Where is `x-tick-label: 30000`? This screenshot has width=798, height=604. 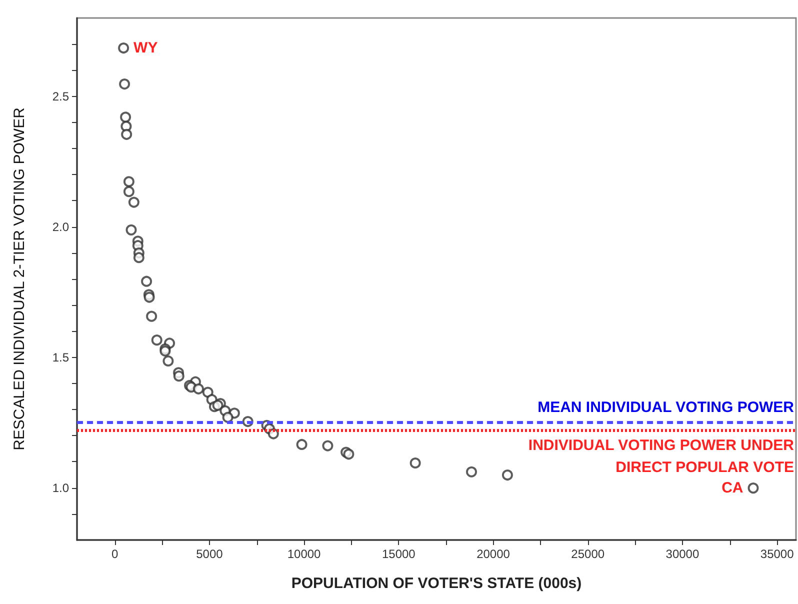 x-tick-label: 30000 is located at coordinates (683, 554).